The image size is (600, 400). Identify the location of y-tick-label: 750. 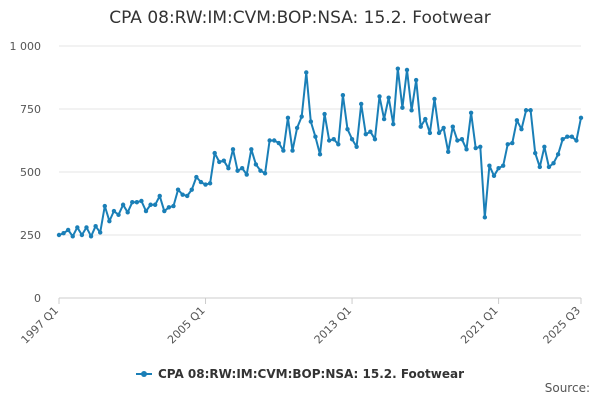
(30, 109).